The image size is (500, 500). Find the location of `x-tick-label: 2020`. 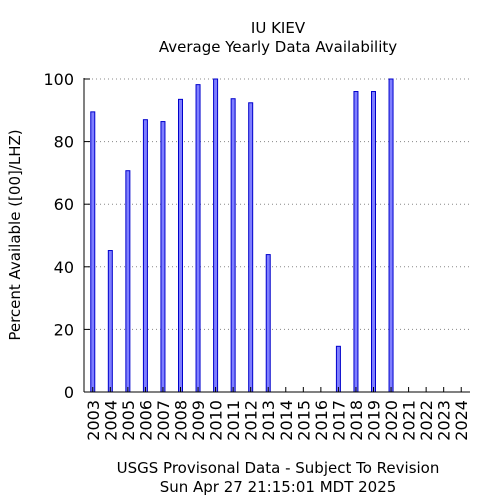

x-tick-label: 2020 is located at coordinates (391, 420).